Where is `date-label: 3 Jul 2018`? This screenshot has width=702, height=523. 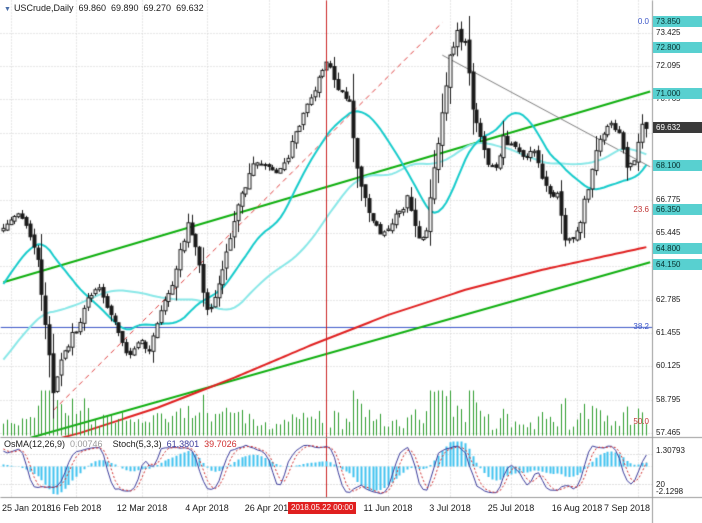 date-label: 3 Jul 2018 is located at coordinates (450, 508).